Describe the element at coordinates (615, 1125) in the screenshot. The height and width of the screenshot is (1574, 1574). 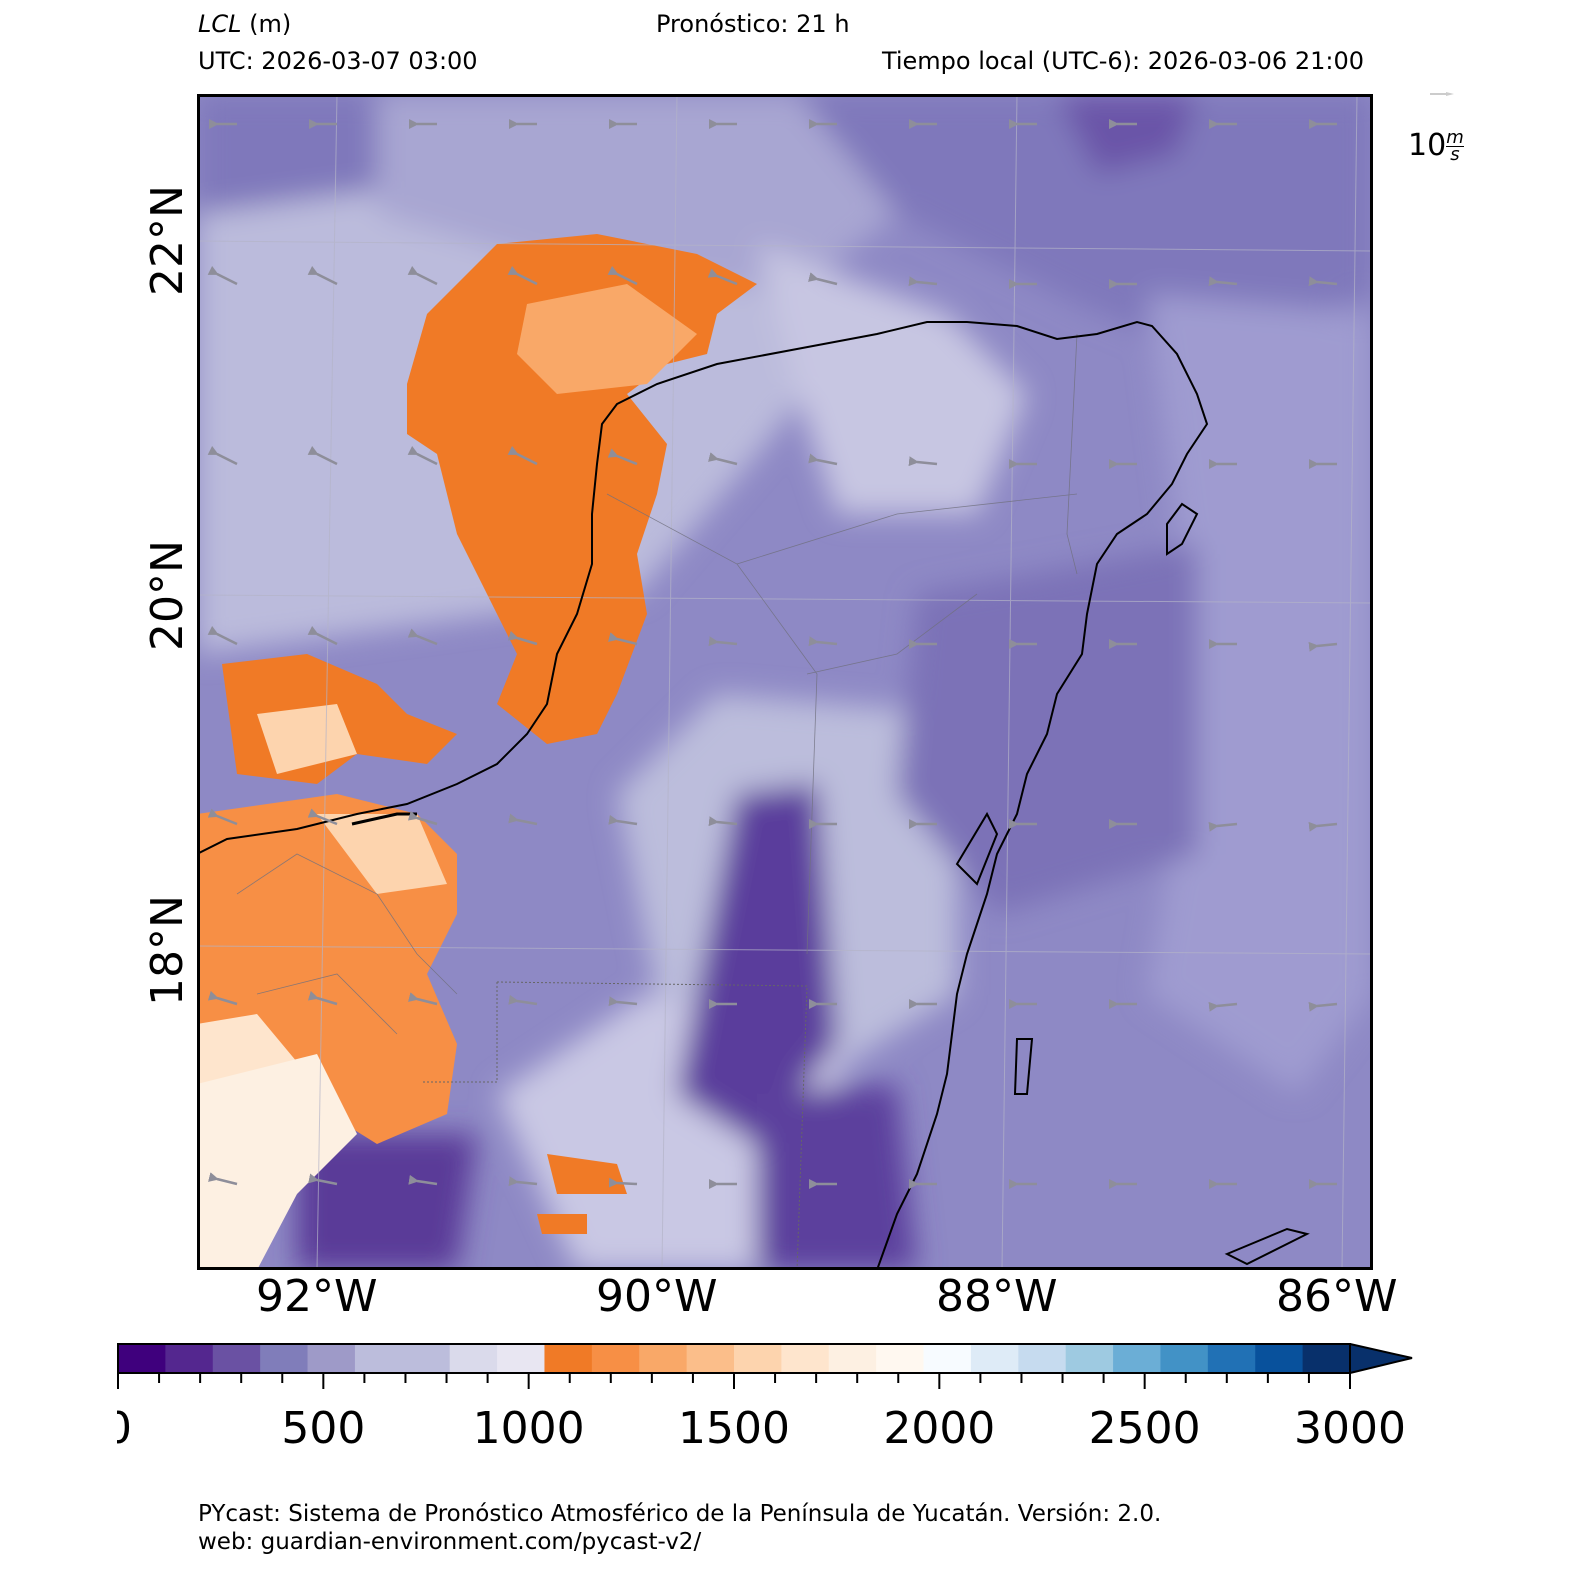
I see `state-boundaries` at that location.